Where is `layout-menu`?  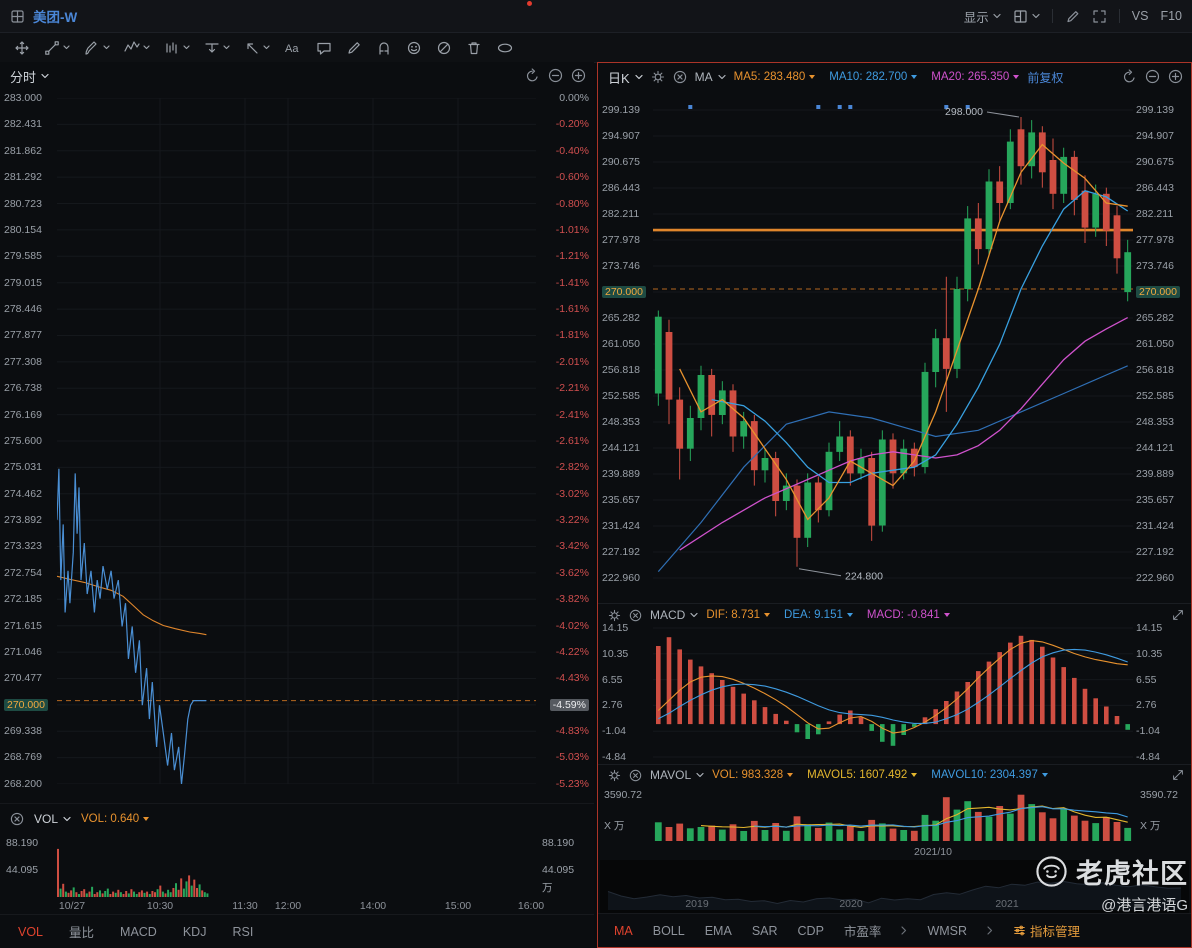 layout-menu is located at coordinates (1026, 16).